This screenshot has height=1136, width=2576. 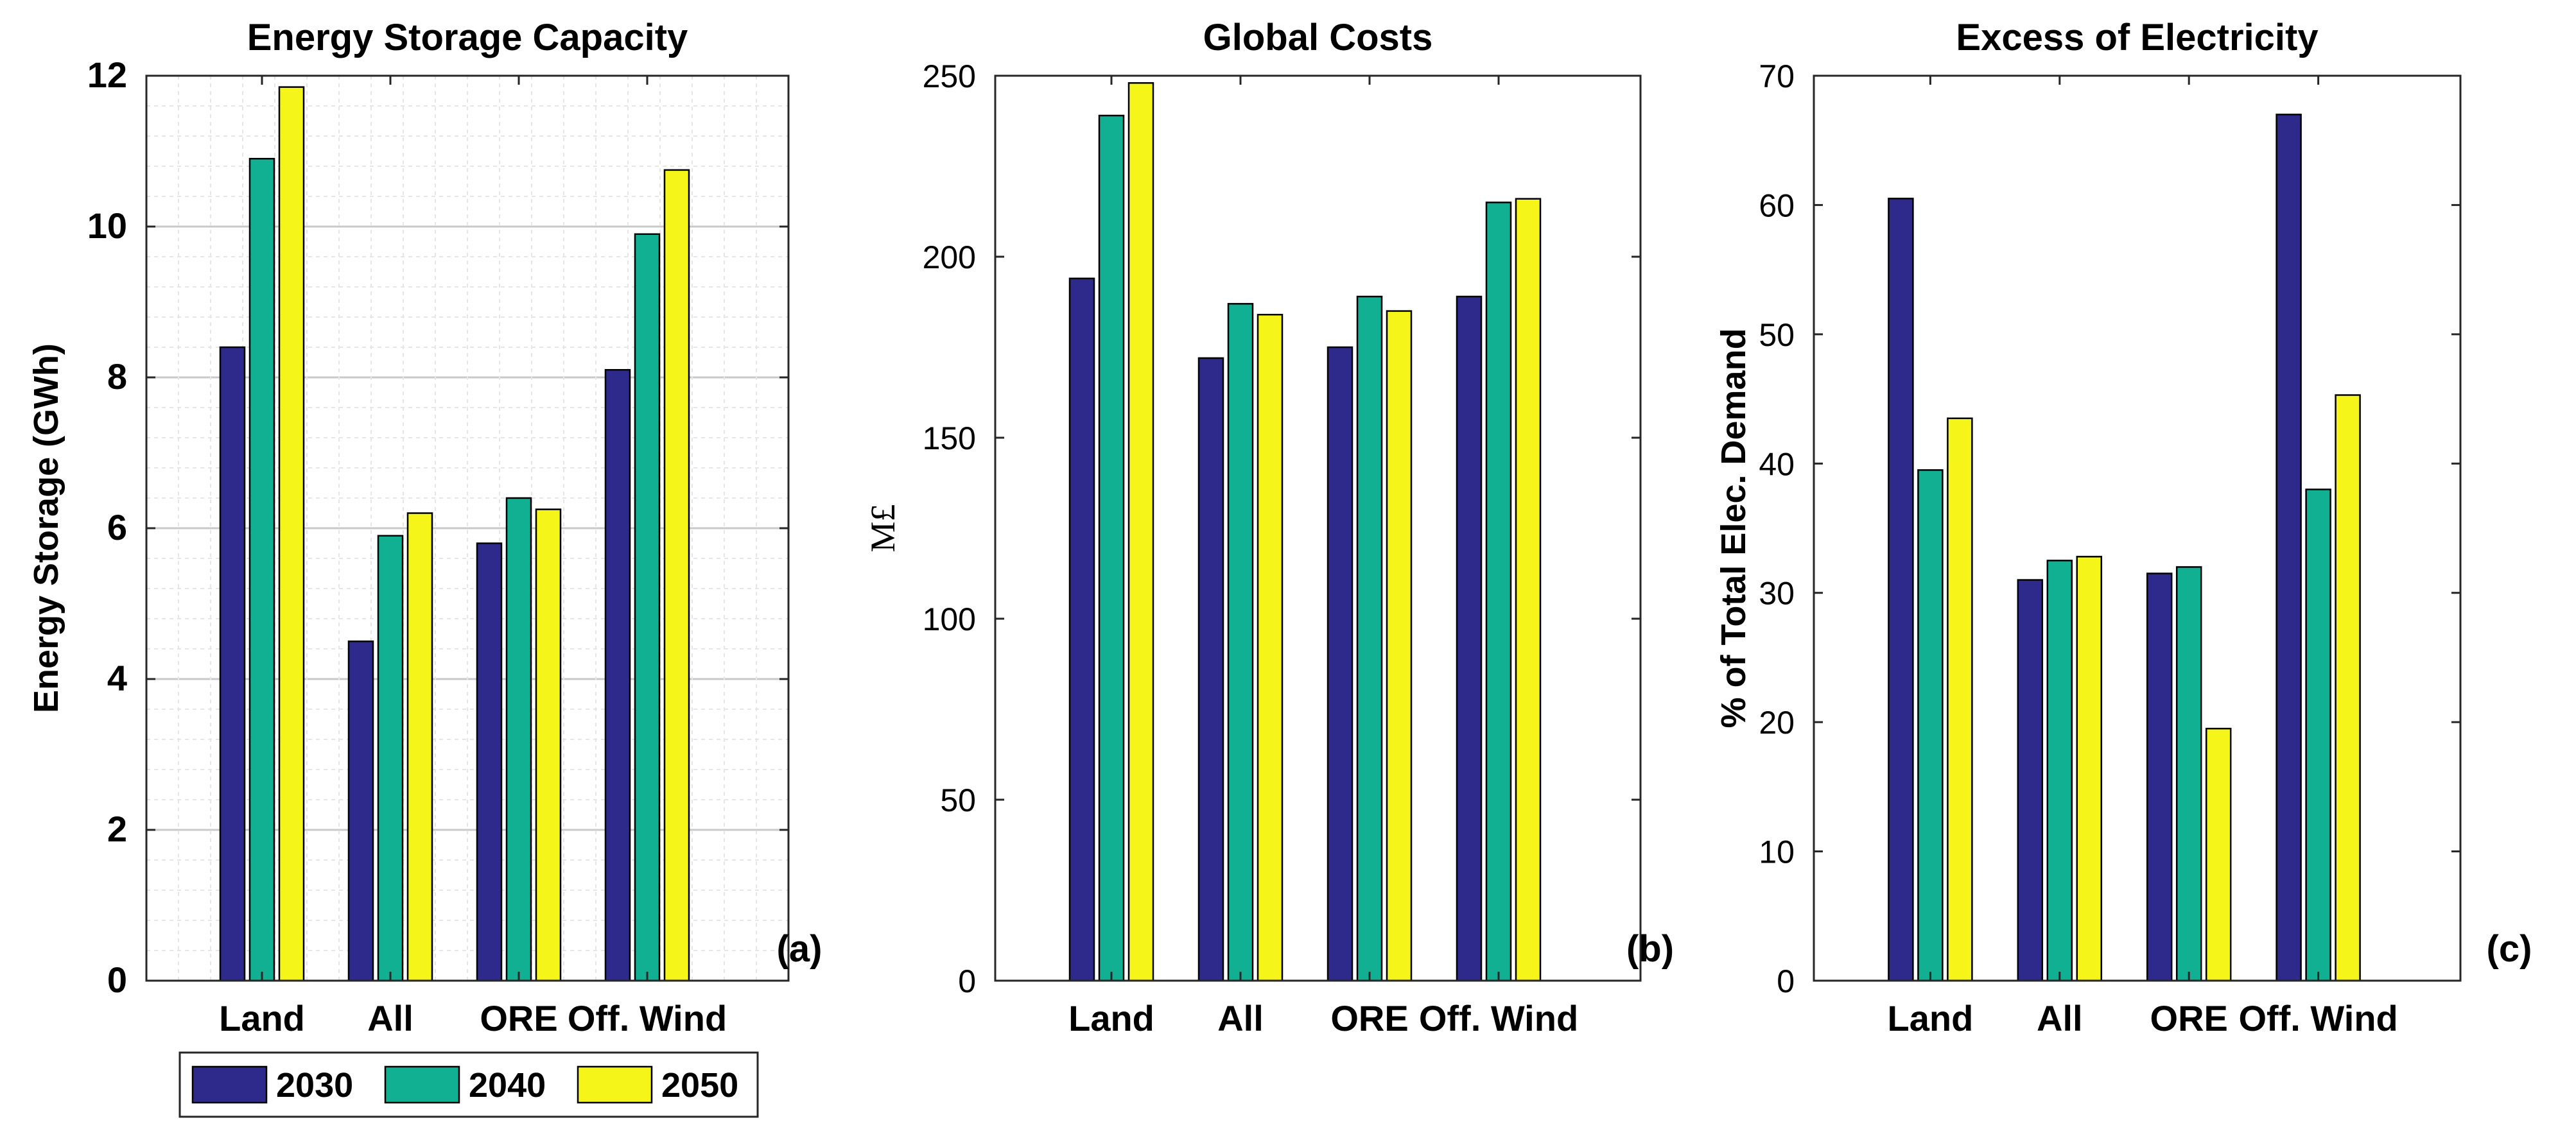 What do you see at coordinates (1733, 528) in the screenshot?
I see `y-axis-label: % of Total Elec. Demand` at bounding box center [1733, 528].